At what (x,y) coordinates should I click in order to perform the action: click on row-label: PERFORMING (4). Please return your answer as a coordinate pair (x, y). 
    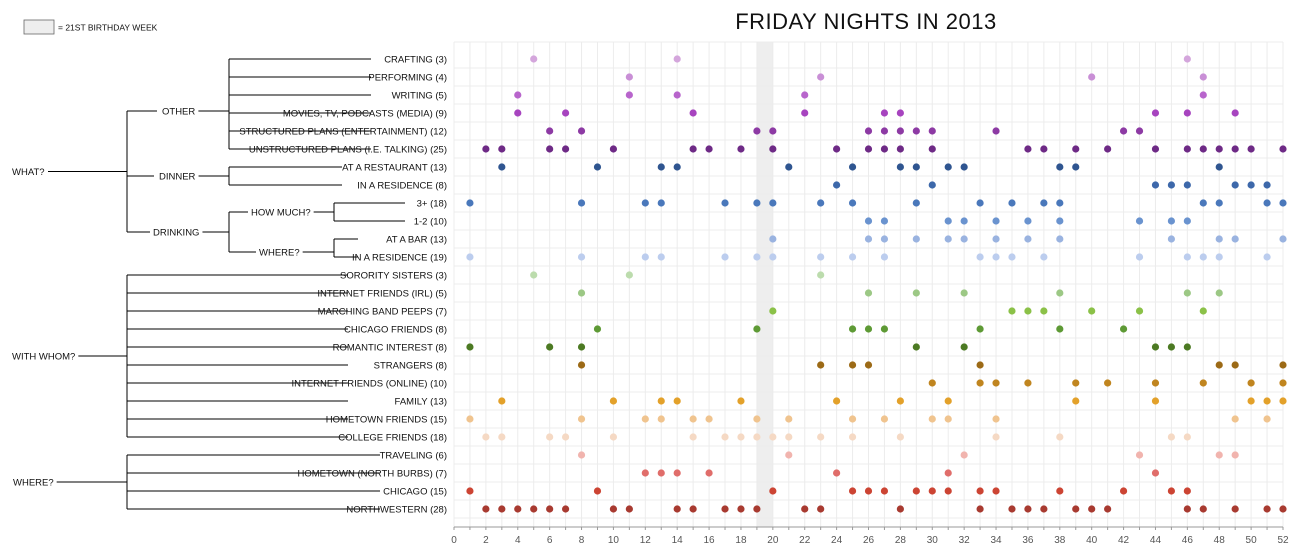
    Looking at the image, I should click on (407, 78).